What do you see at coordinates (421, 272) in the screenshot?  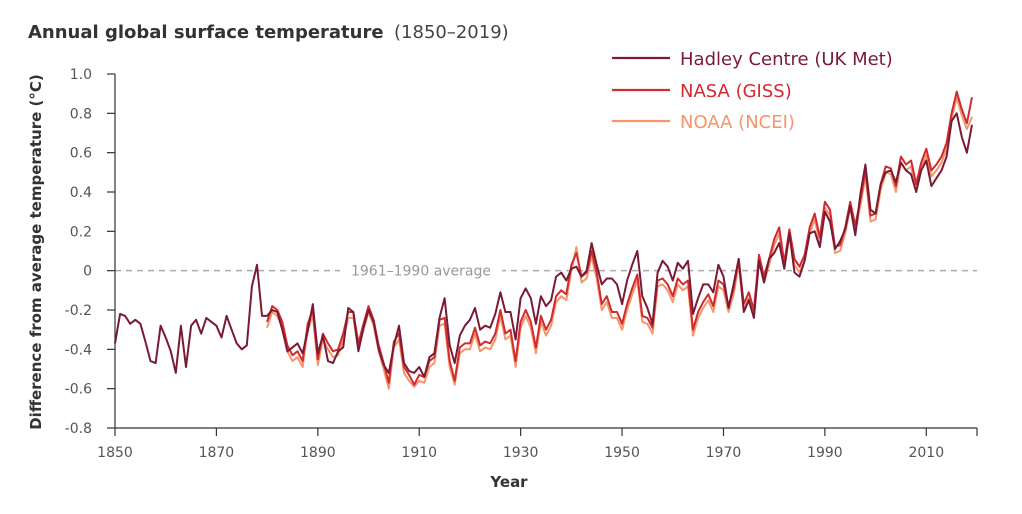 I see `reference-label: 1961–1990 average` at bounding box center [421, 272].